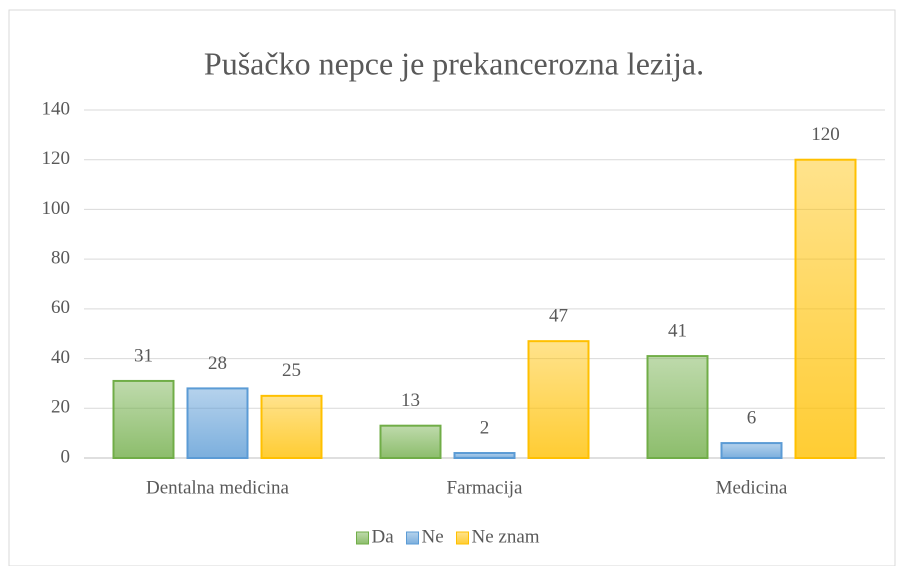 The width and height of the screenshot is (899, 566). I want to click on y-tick-label: 20, so click(60, 407).